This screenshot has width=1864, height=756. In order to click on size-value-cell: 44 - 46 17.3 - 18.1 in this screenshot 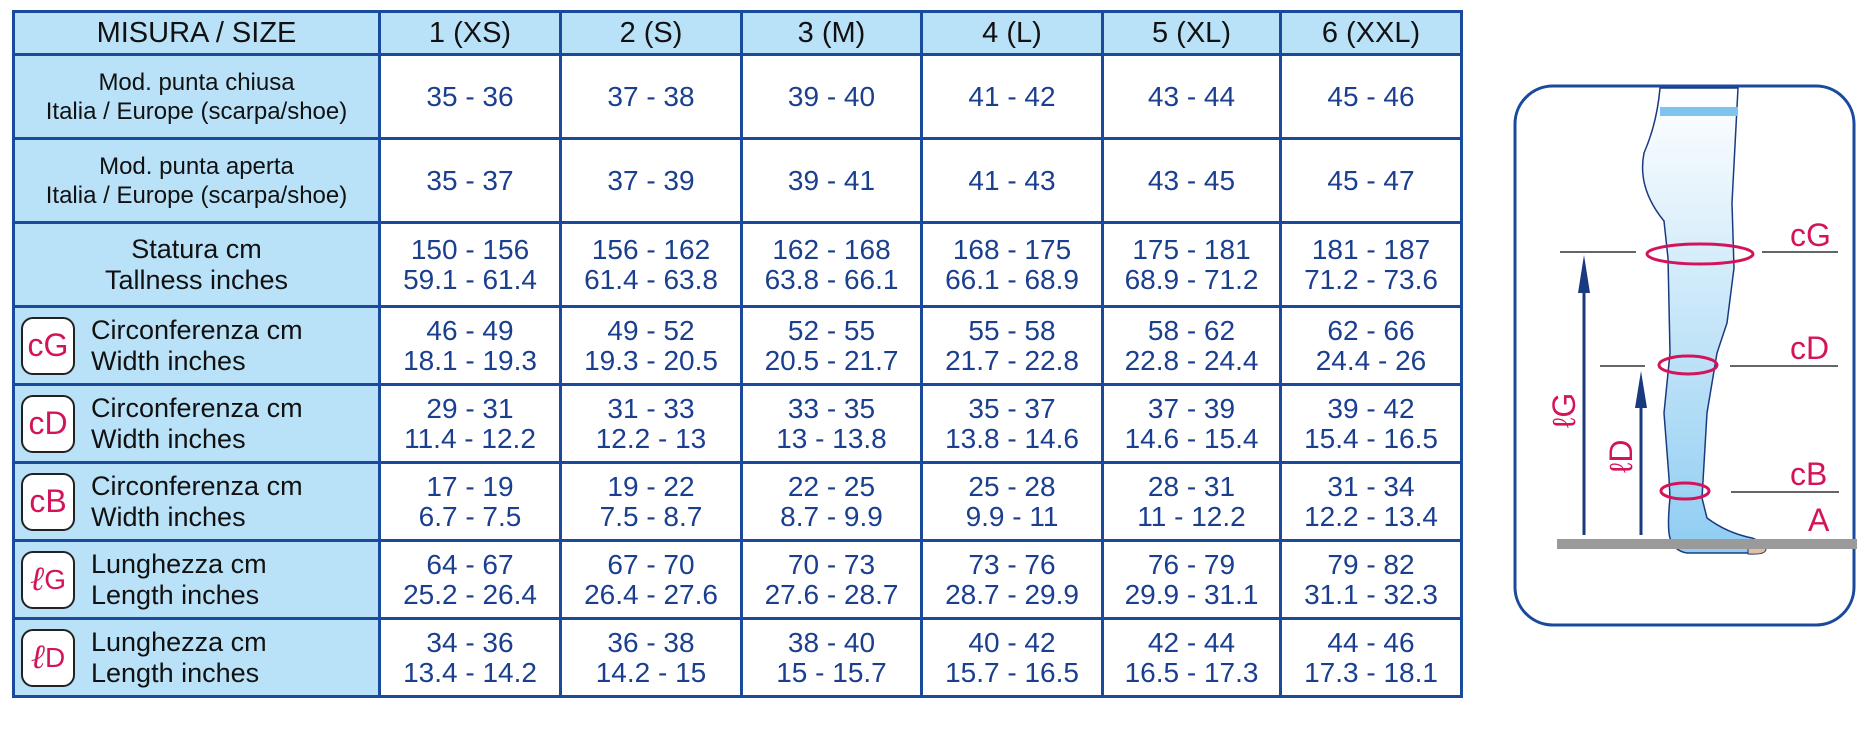, I will do `click(1371, 657)`.